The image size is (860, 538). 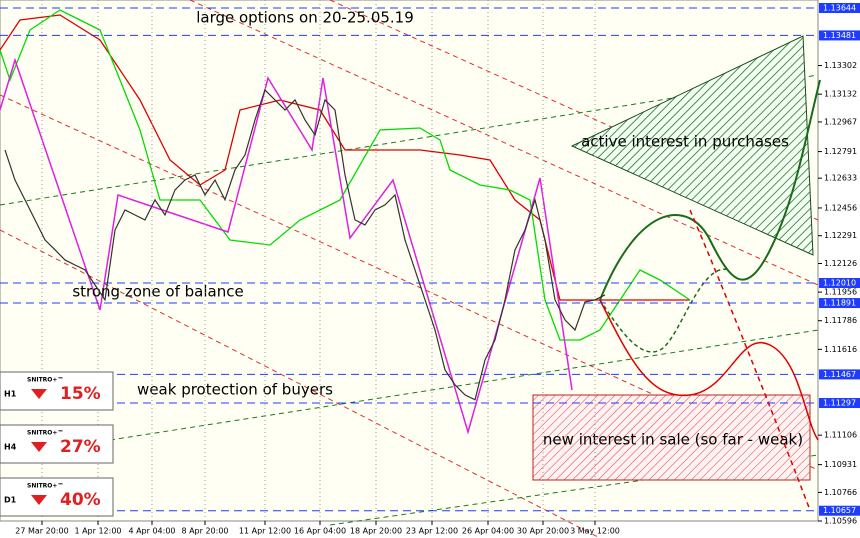 I want to click on forecast-down-alt, so click(x=750, y=360).